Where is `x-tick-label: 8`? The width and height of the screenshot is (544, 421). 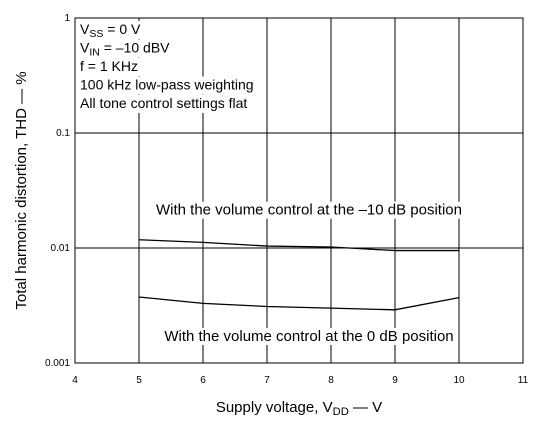
x-tick-label: 8 is located at coordinates (331, 380).